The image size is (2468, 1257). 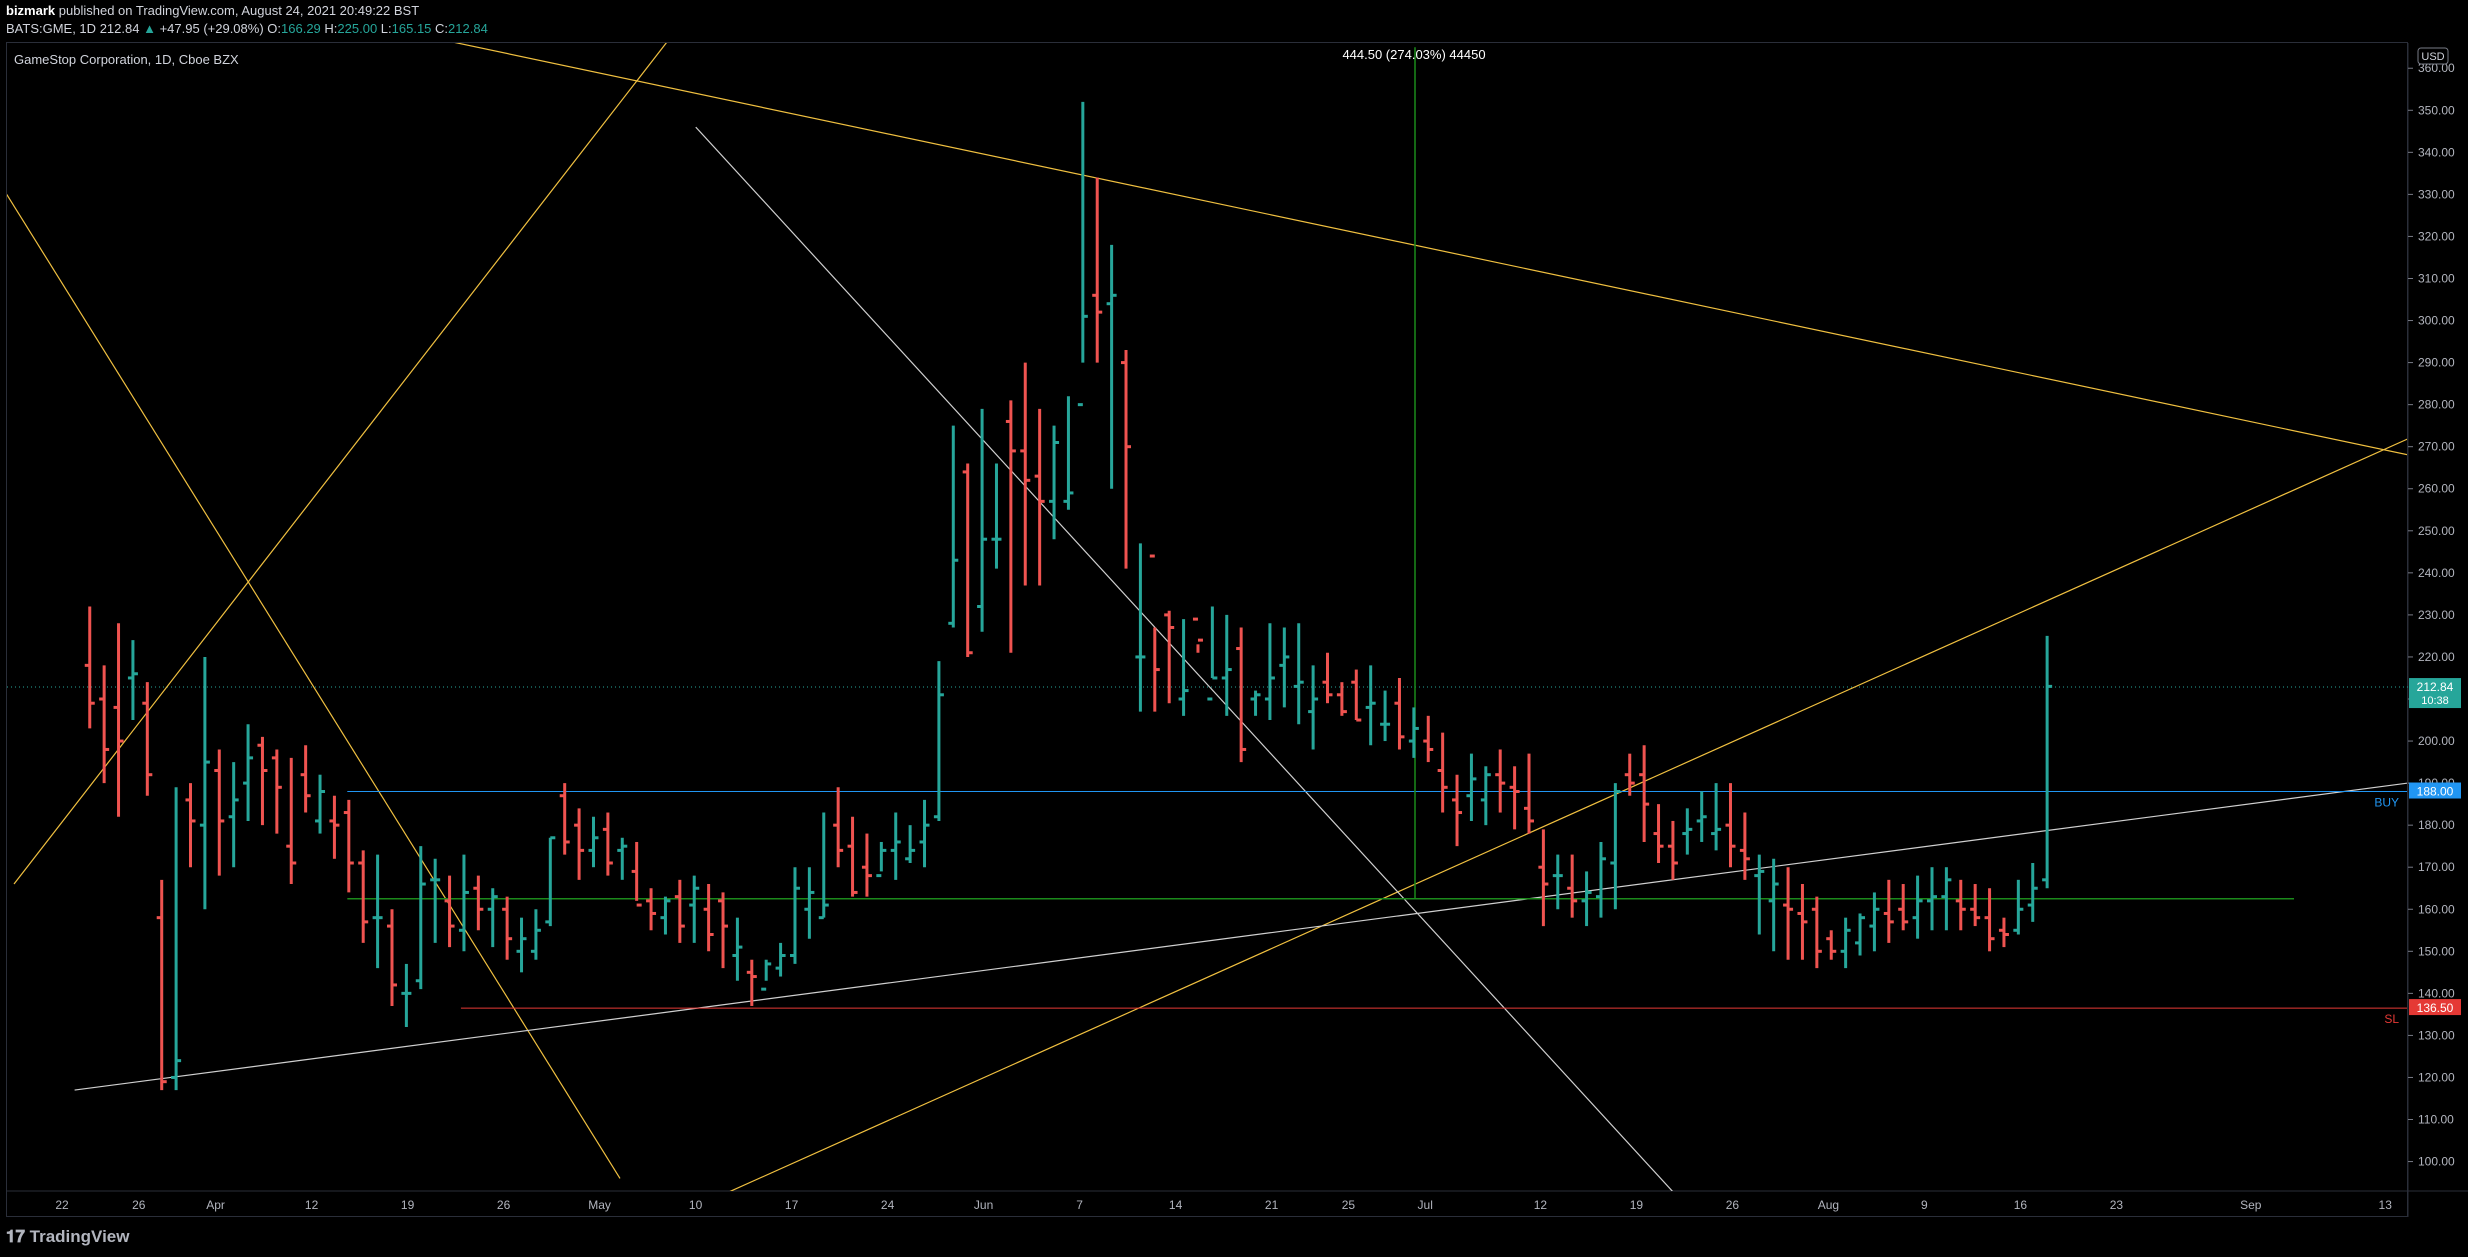 I want to click on y-tick-label: 340.00, so click(x=2436, y=152).